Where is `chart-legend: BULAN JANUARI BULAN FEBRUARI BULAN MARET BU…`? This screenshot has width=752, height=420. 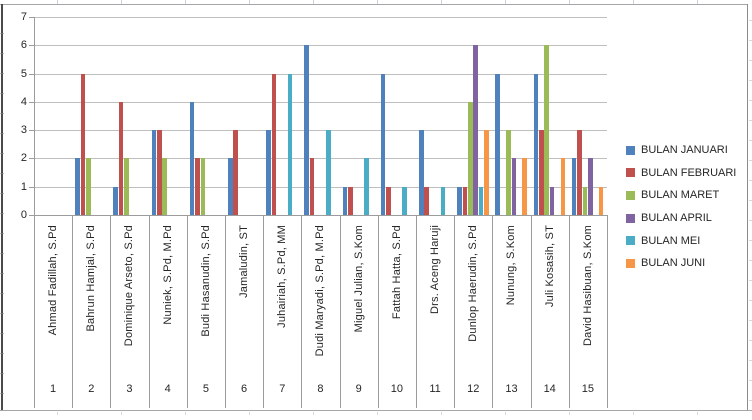
chart-legend: BULAN JANUARI BULAN FEBRUARI BULAN MARET BU… is located at coordinates (687, 207).